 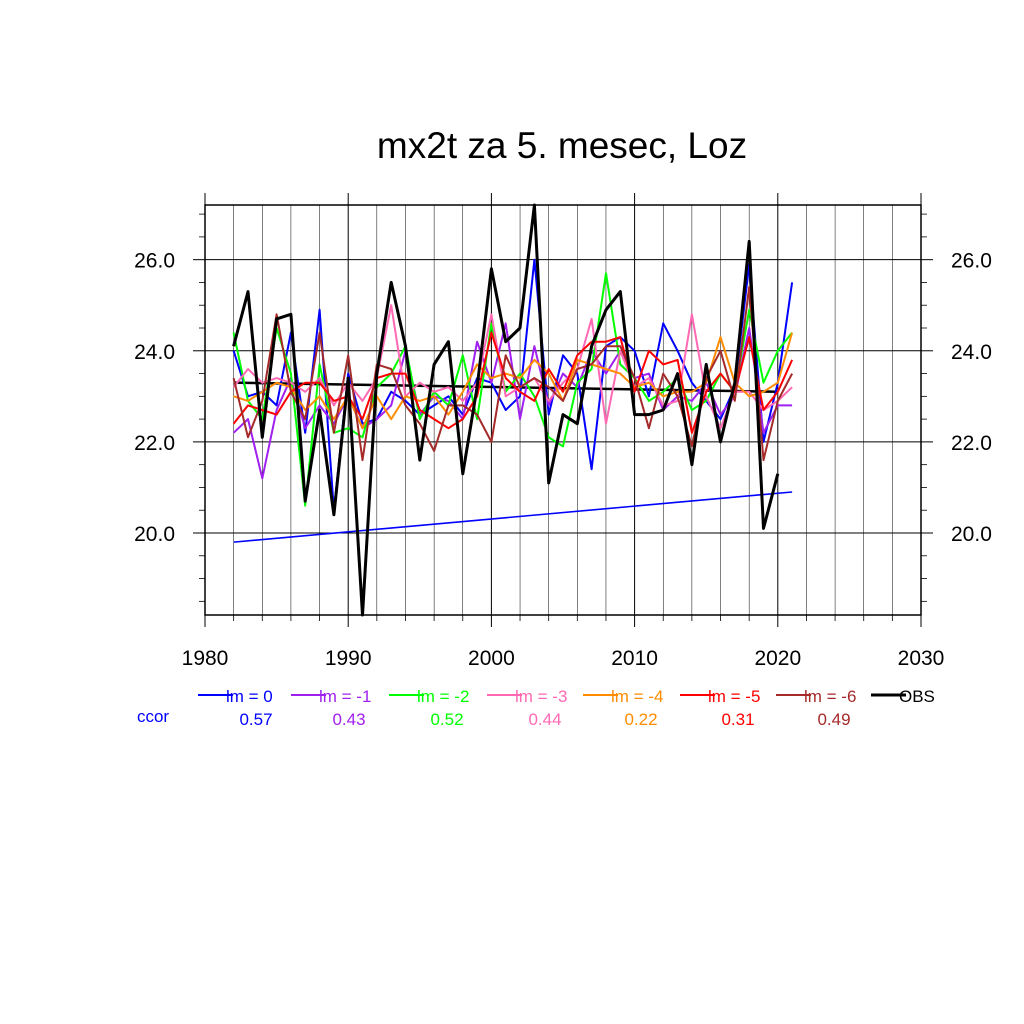 What do you see at coordinates (562, 145) in the screenshot?
I see `chart-title: mx2t za 5. mesec, Loz` at bounding box center [562, 145].